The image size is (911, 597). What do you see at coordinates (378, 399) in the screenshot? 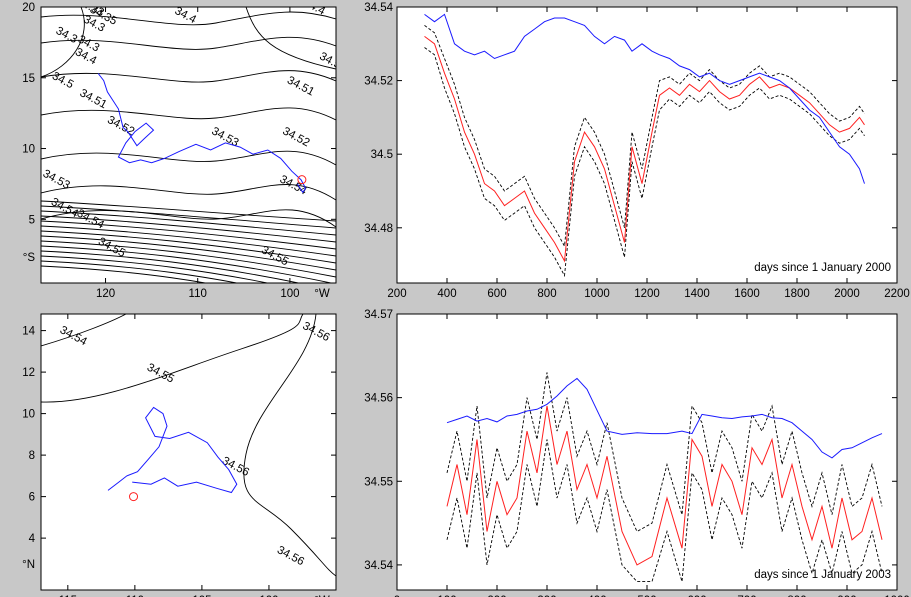
I see `y-tick-label: 34.56` at bounding box center [378, 399].